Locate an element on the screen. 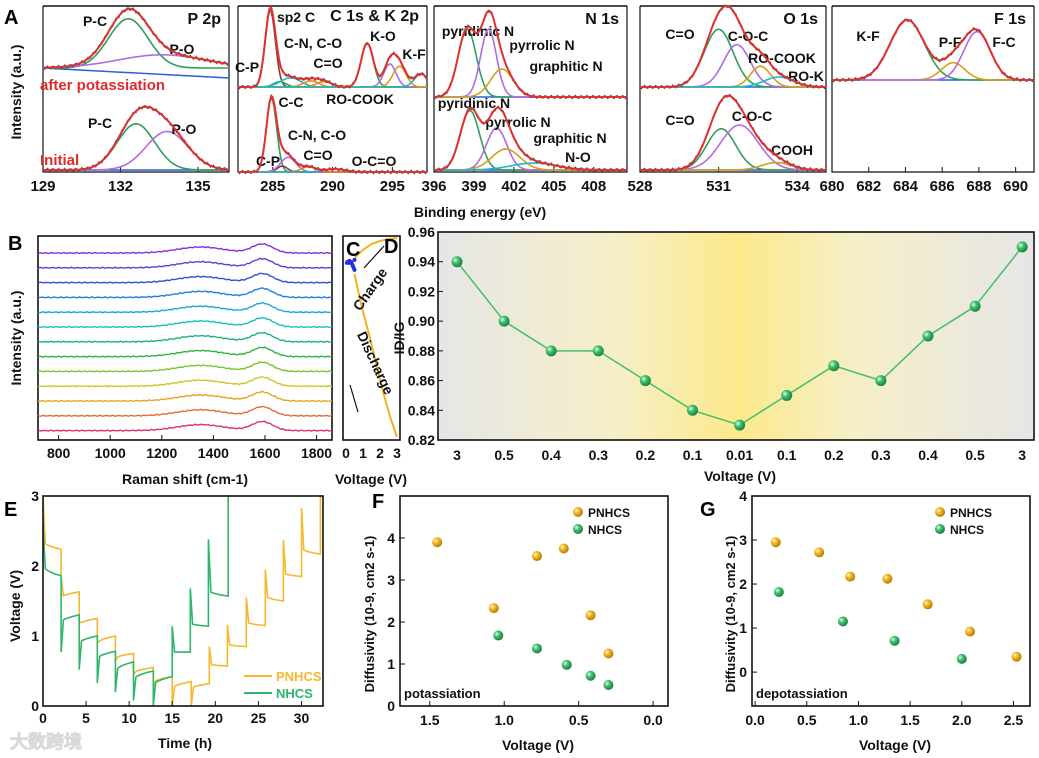 The width and height of the screenshot is (1039, 758). x-tick-label: 30 is located at coordinates (302, 718).